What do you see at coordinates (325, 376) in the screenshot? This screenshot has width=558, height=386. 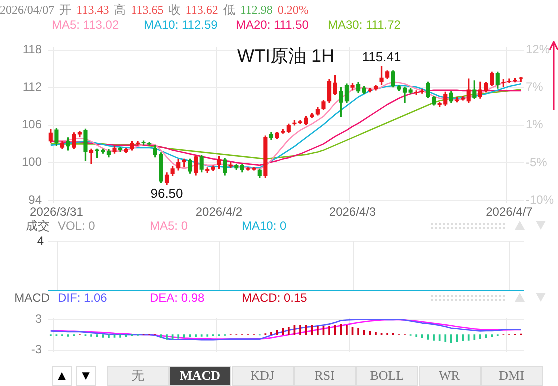 I see `text: RSI` at bounding box center [325, 376].